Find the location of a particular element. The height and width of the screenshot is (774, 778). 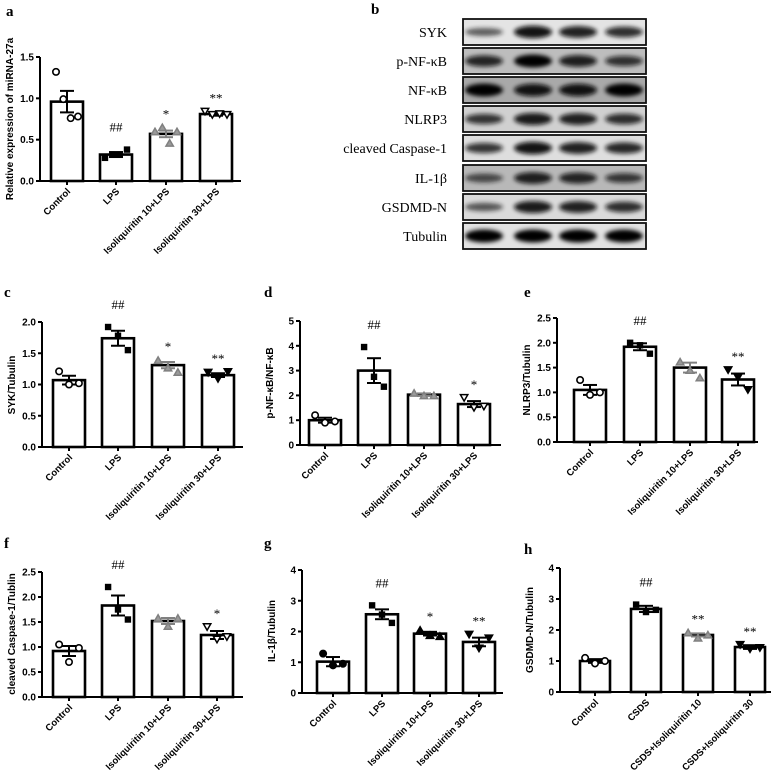

y-tick-label: 2 is located at coordinates (291, 396).